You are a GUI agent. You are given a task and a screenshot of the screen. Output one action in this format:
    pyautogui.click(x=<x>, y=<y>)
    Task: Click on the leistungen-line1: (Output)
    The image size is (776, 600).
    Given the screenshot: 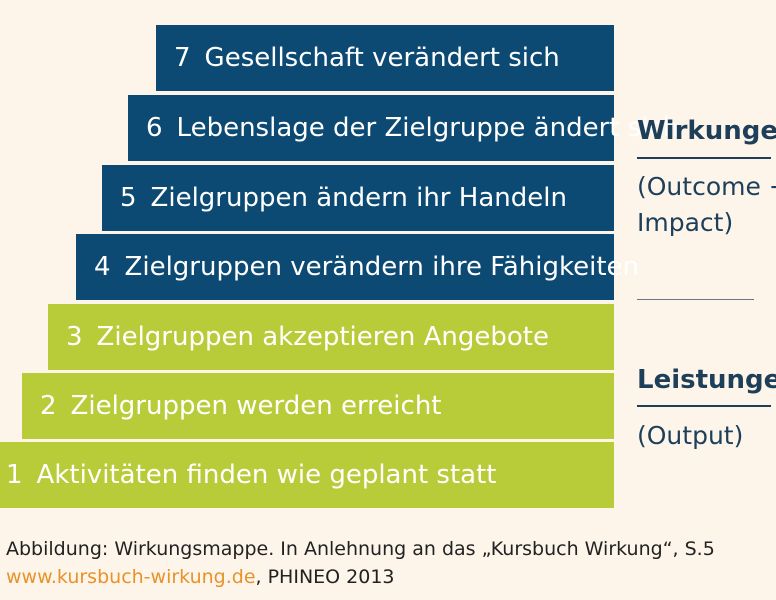 What is the action you would take?
    pyautogui.click(x=690, y=435)
    